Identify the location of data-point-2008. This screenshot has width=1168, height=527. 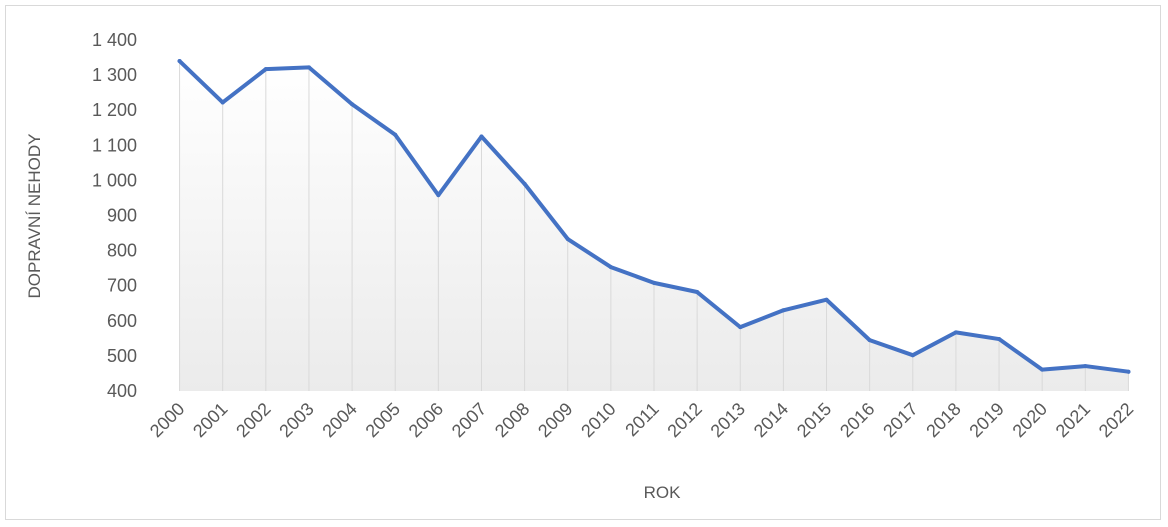
(524, 183).